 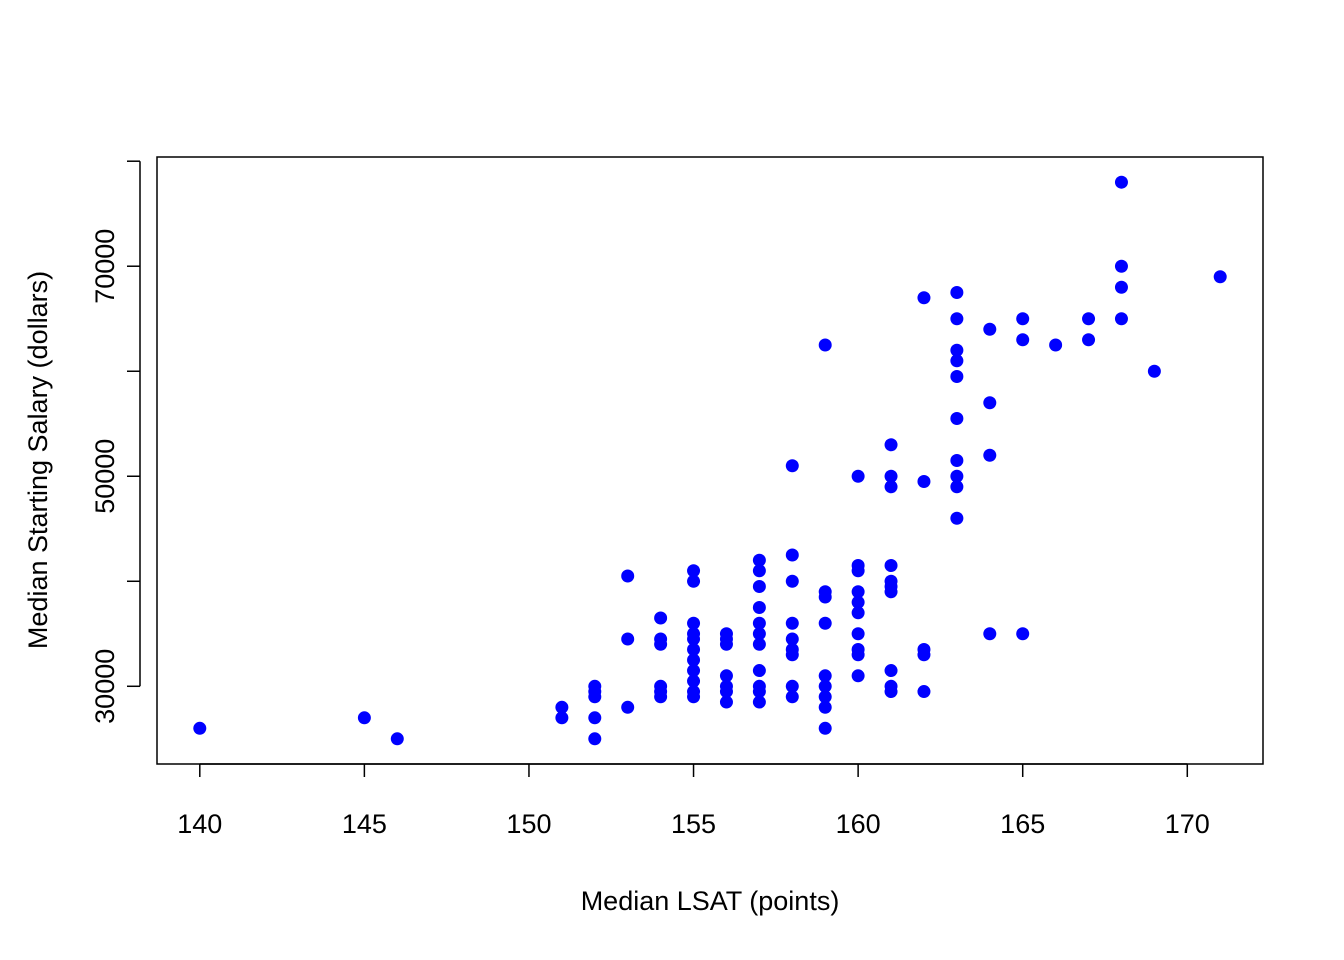 I want to click on x-tick-label: 145, so click(x=364, y=824).